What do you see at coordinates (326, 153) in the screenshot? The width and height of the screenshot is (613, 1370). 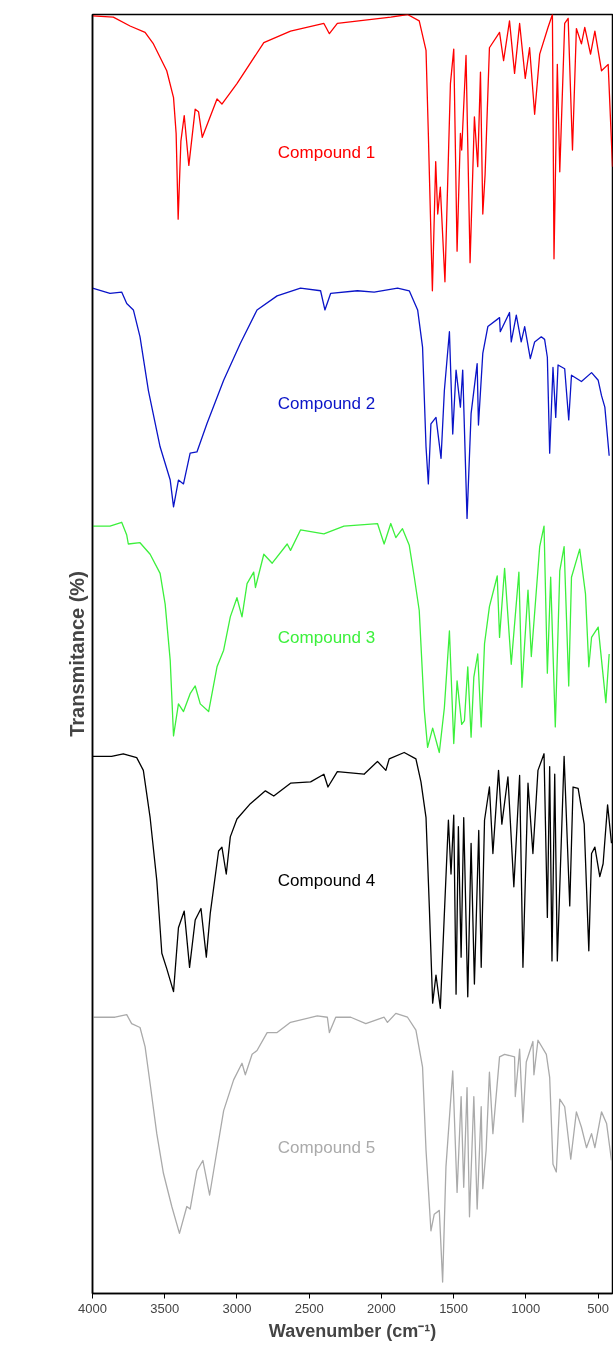 I see `text: Compound 1` at bounding box center [326, 153].